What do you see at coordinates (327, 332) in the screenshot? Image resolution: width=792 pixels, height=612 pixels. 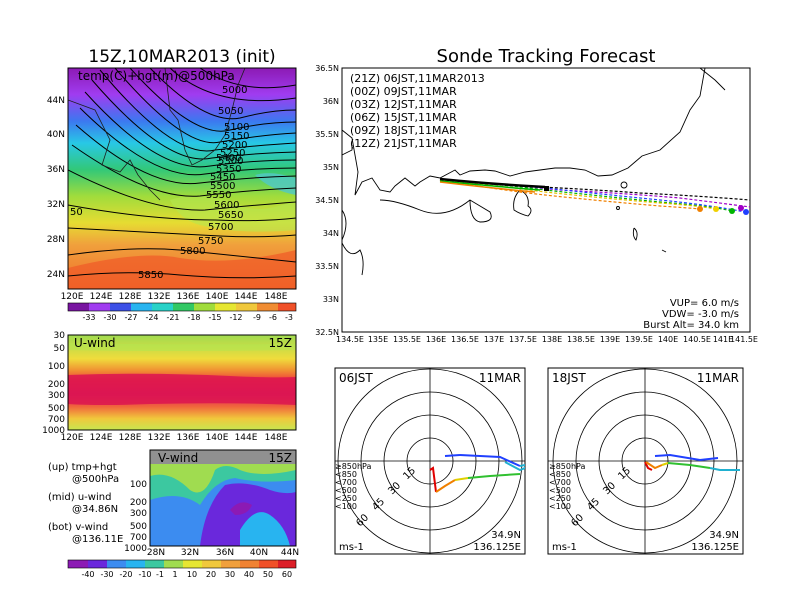 I see `lat-tick: 32.5N` at bounding box center [327, 332].